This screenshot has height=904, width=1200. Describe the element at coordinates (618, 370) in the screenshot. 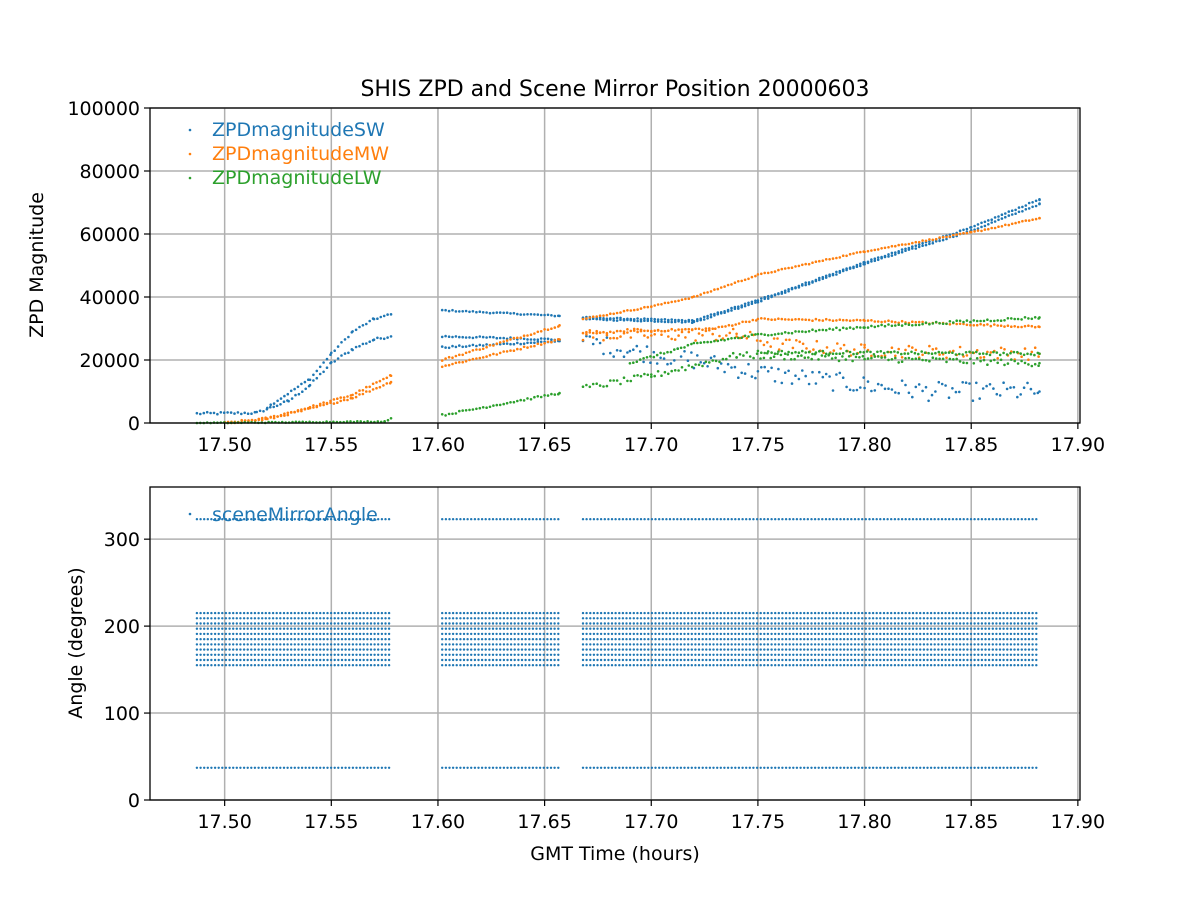

I see `series-ZPDmagnitudeLW` at that location.